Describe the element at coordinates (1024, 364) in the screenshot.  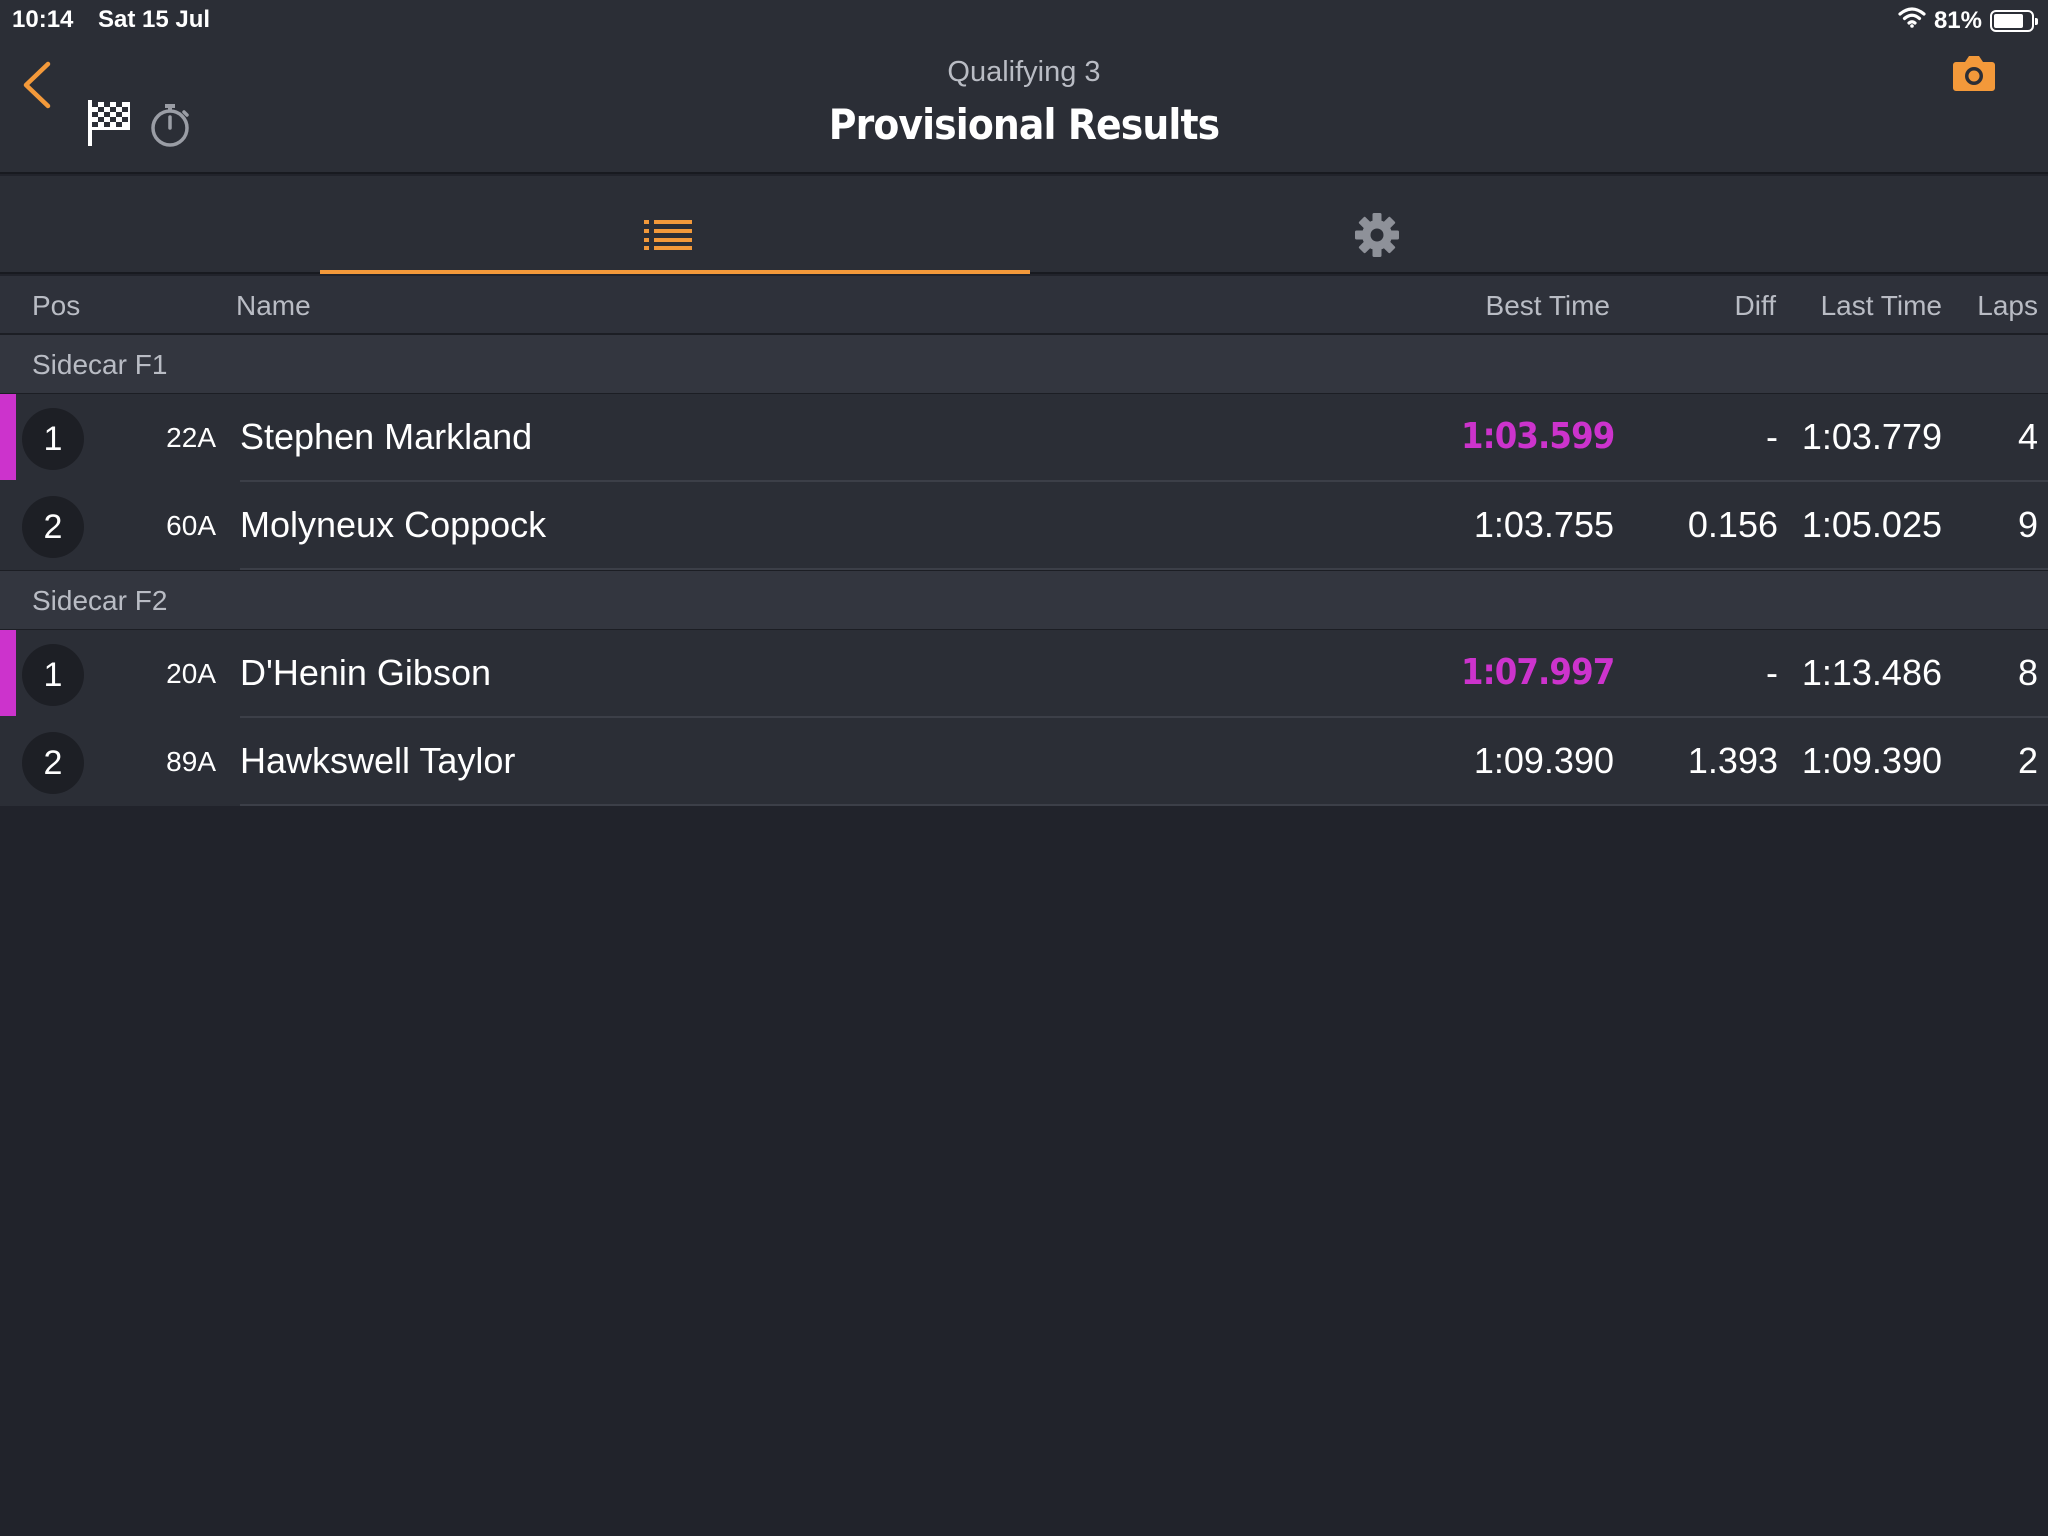
I see `class-header: Sidecar F1` at that location.